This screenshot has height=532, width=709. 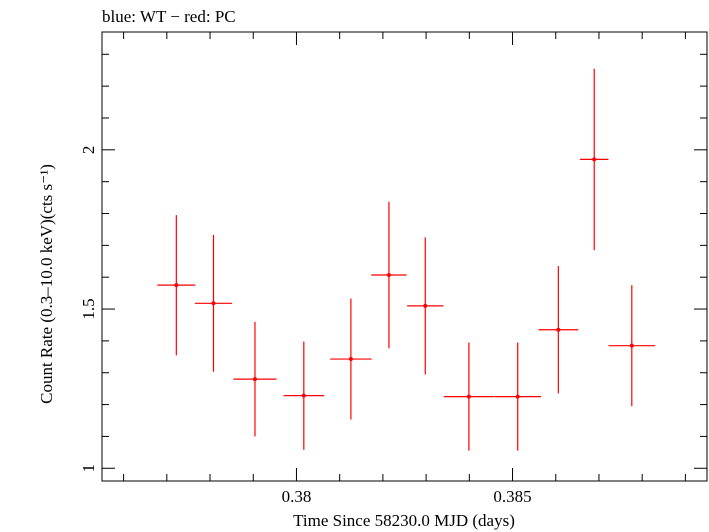 I want to click on y-tick-label: 1.5, so click(x=88, y=308).